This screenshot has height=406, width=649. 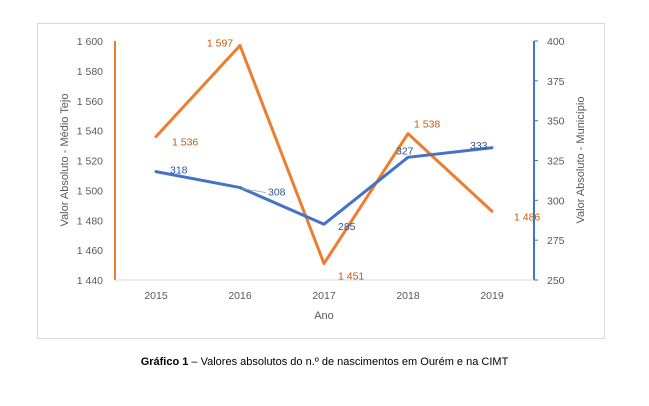 I want to click on y-right-tick-label: 275, so click(x=556, y=241).